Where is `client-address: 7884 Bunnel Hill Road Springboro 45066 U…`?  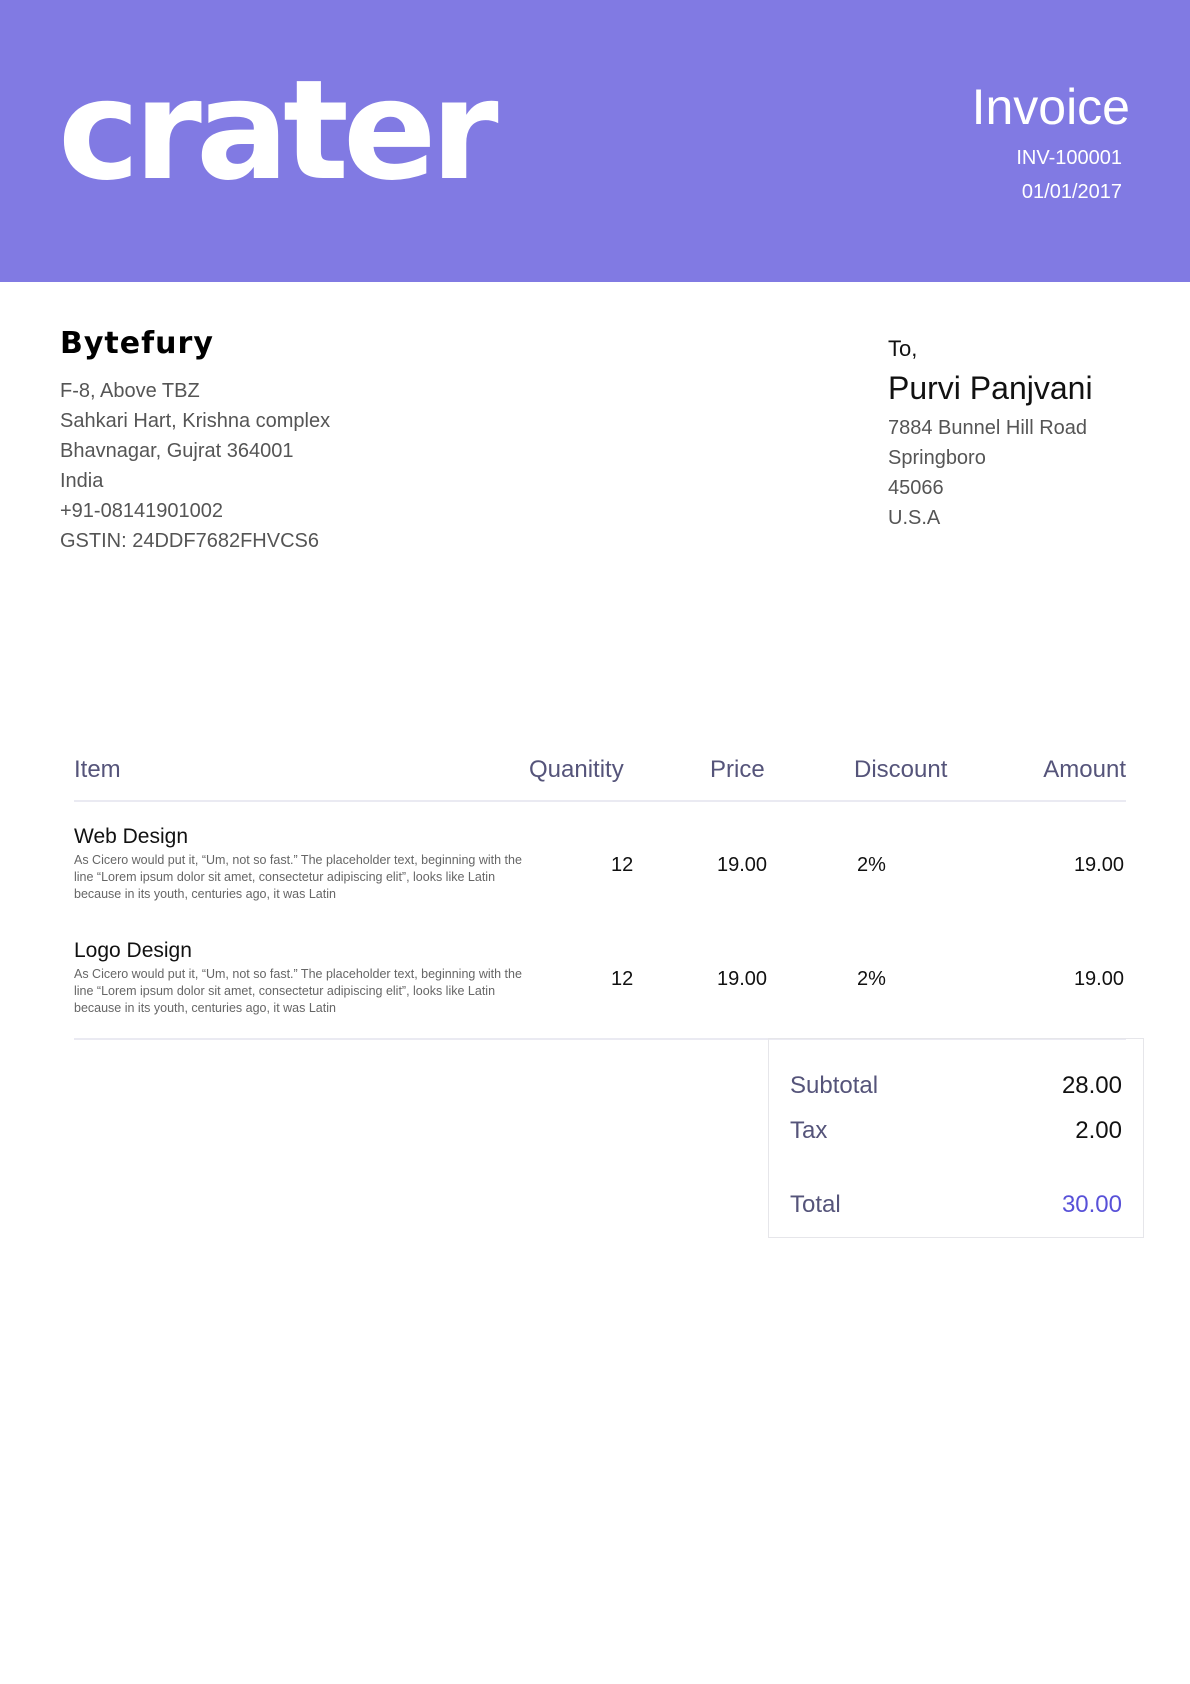 client-address: 7884 Bunnel Hill Road Springboro 45066 U… is located at coordinates (987, 473).